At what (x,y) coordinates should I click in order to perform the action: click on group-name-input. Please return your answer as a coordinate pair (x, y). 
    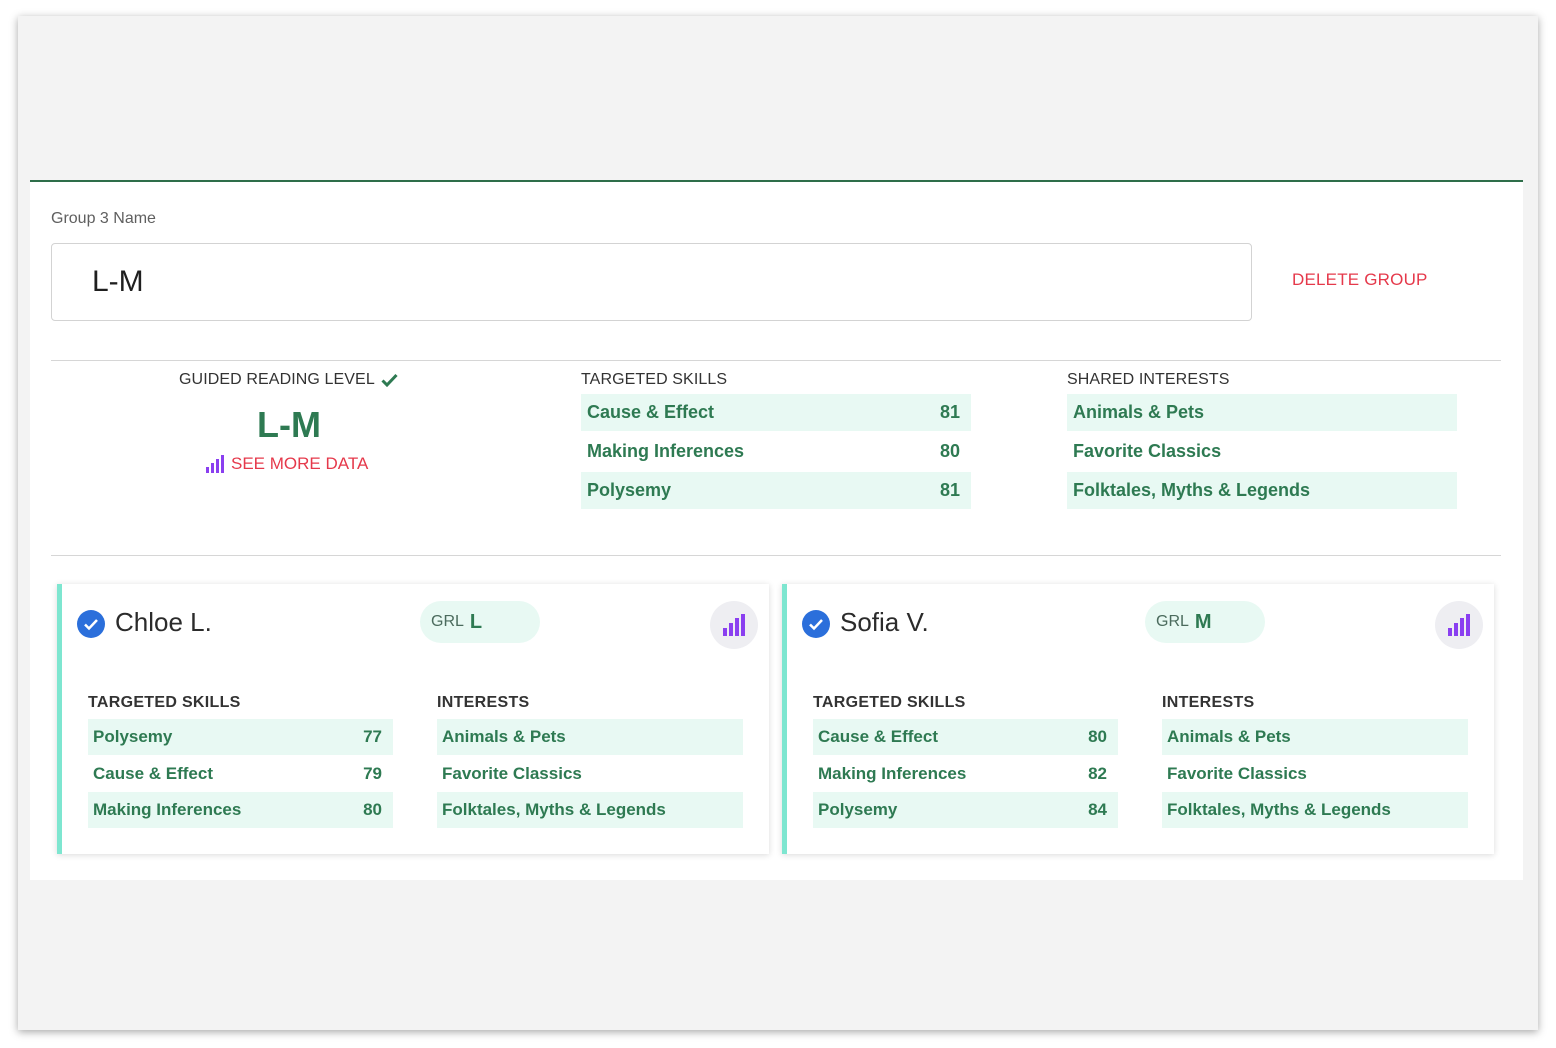
    Looking at the image, I should click on (651, 282).